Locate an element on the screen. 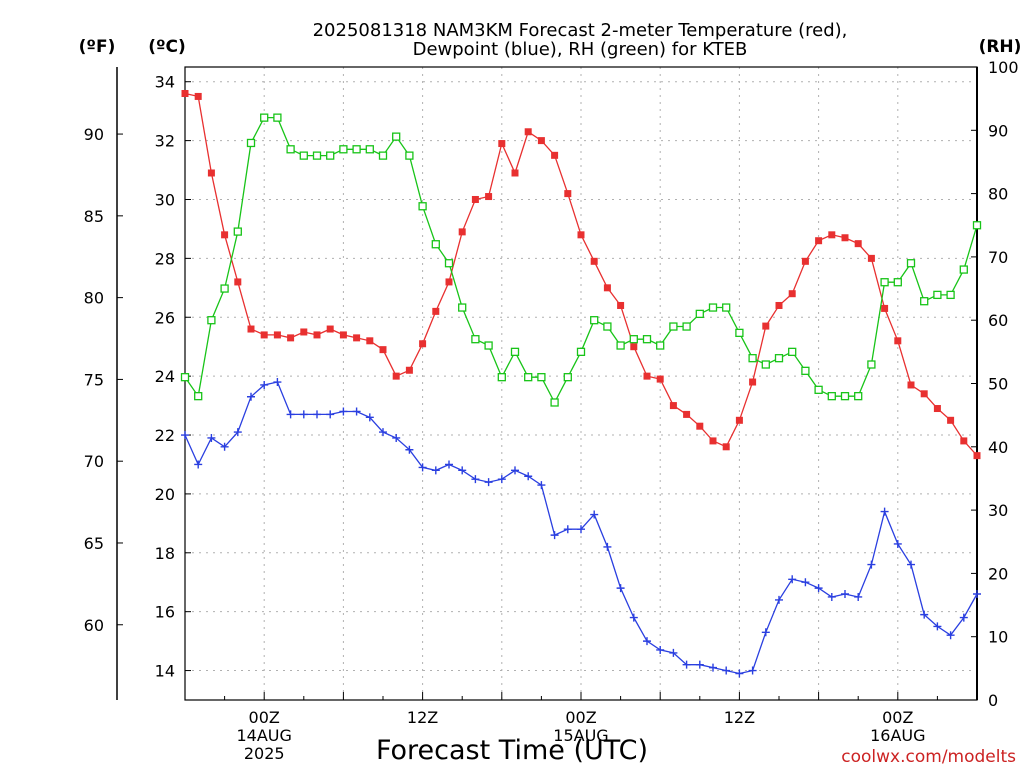  chart-title-line2: Dewpoint (blue), RH (green) for KTEB is located at coordinates (580, 49).